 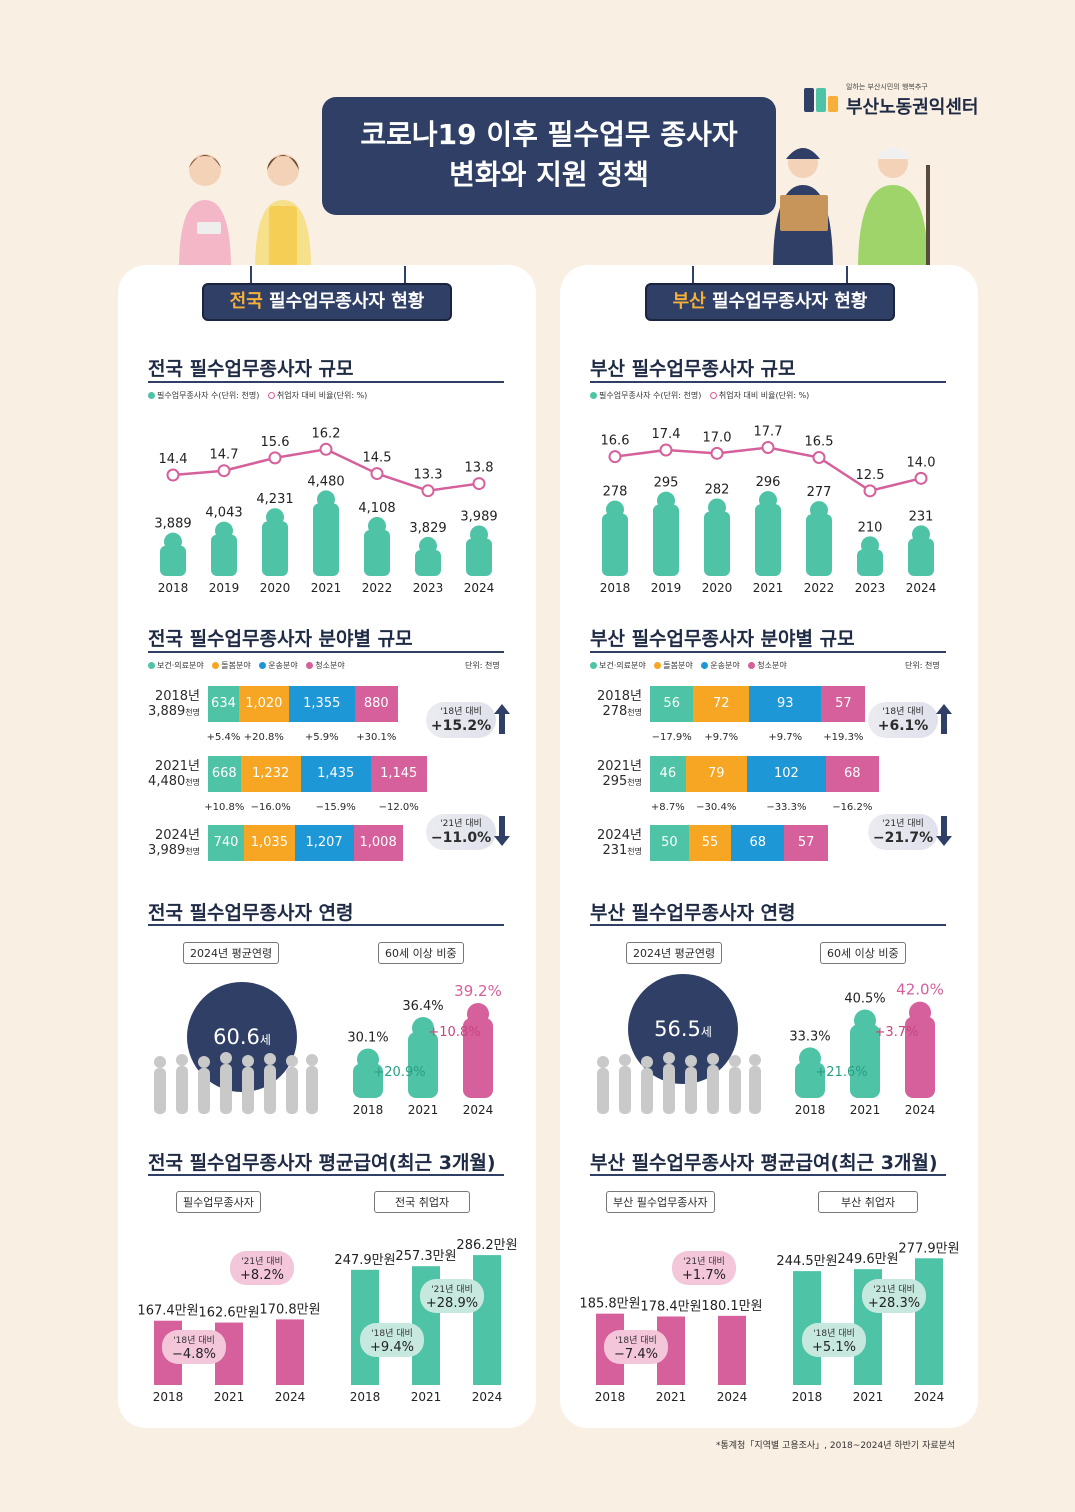 I want to click on x-tick-label: 2020, so click(x=717, y=588).